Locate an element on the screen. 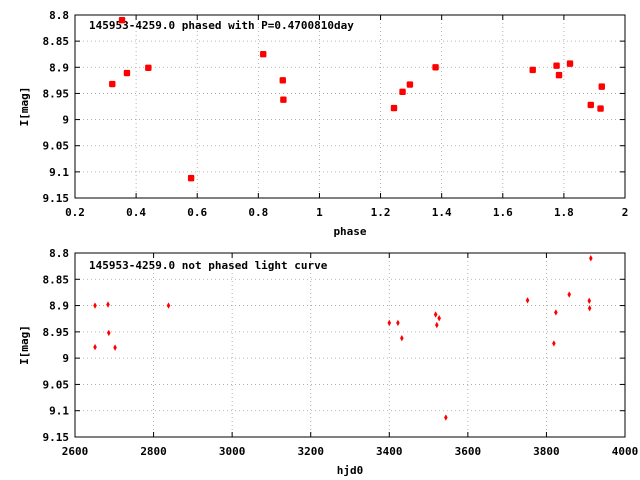  phased-x-tick-label: 1.8 is located at coordinates (564, 212).